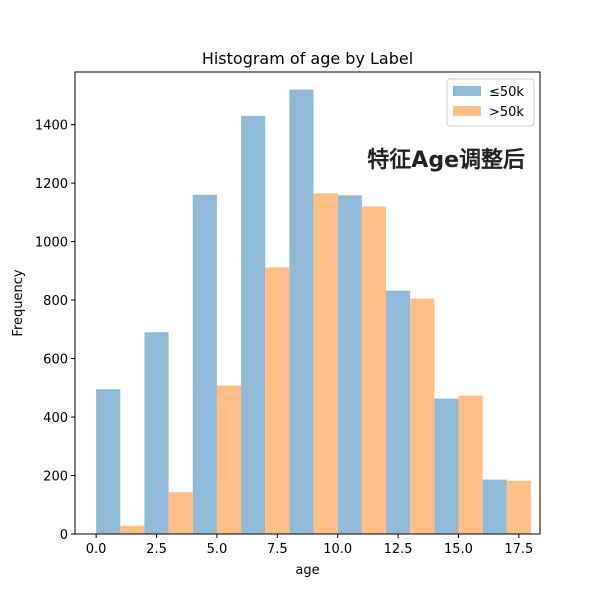 The width and height of the screenshot is (600, 600). I want to click on legend-swatch-le50k, so click(467, 91).